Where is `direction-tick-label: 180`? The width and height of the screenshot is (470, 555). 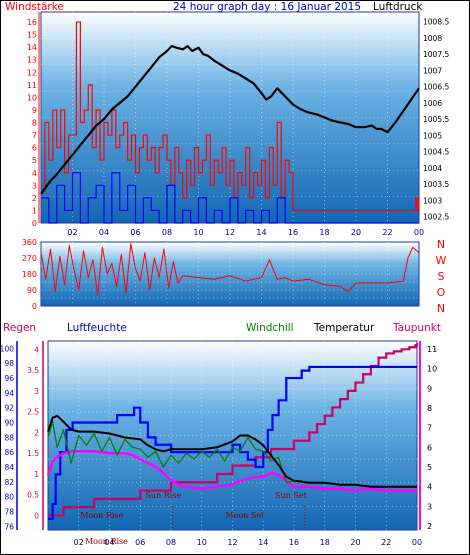
direction-tick-label: 180 is located at coordinates (29, 274).